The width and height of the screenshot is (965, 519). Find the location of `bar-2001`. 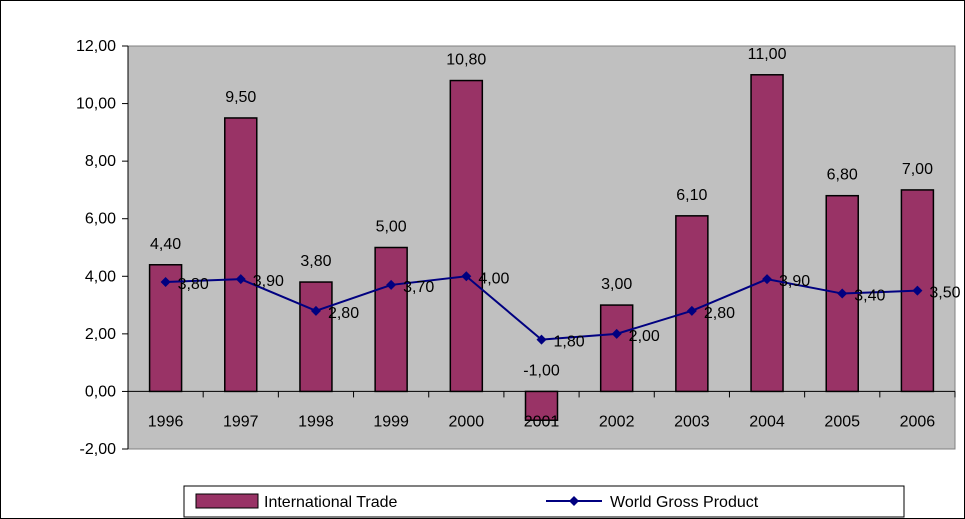

bar-2001 is located at coordinates (541, 405).